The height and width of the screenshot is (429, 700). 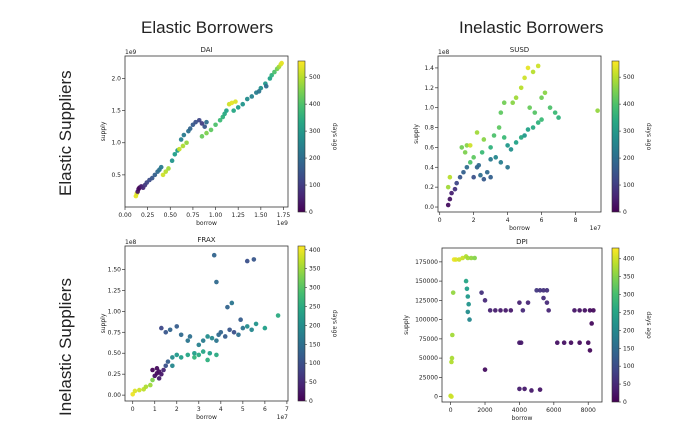 I want to click on y-tick-label: 0.75, so click(x=115, y=332).